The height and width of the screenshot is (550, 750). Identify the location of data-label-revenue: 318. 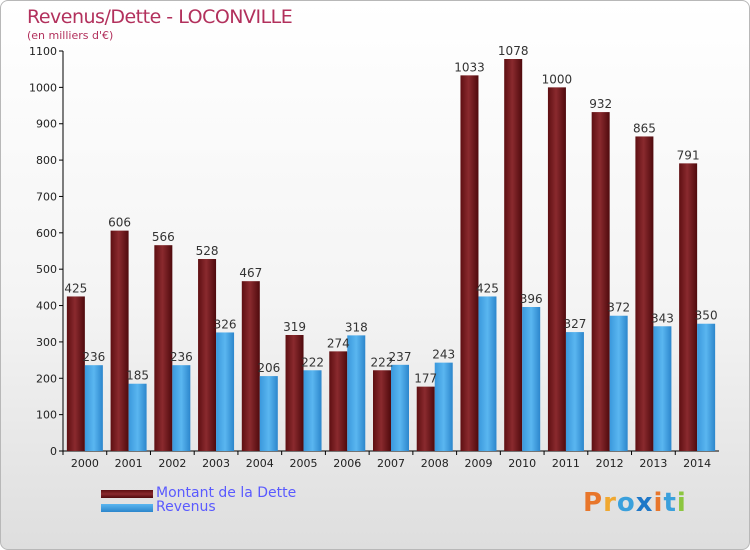
(356, 327).